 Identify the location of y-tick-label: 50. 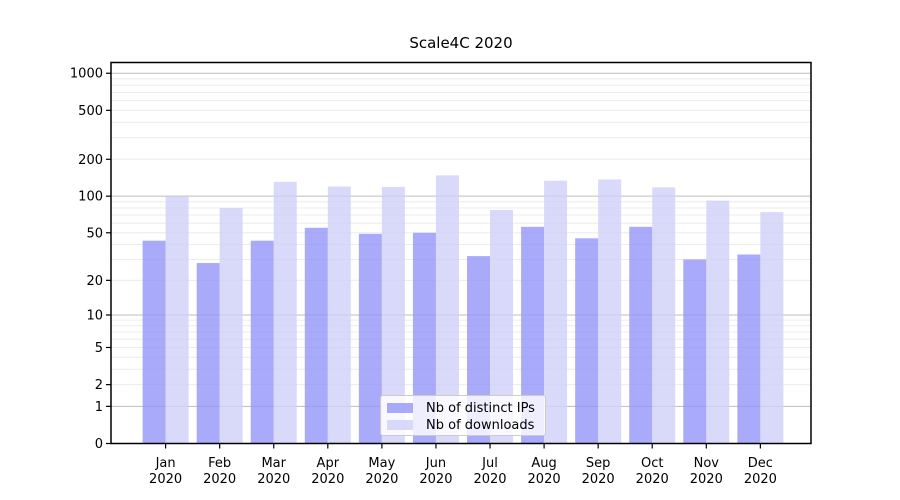
(94, 233).